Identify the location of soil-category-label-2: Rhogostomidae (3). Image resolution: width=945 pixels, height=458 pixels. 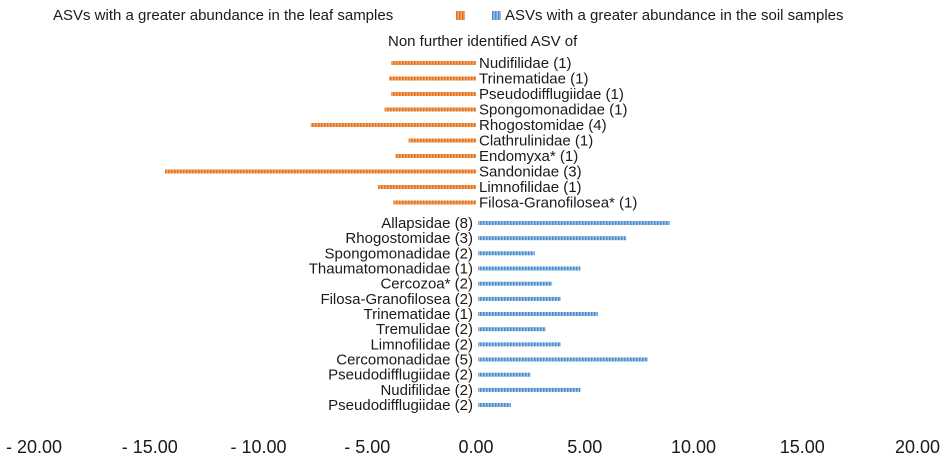
(409, 238).